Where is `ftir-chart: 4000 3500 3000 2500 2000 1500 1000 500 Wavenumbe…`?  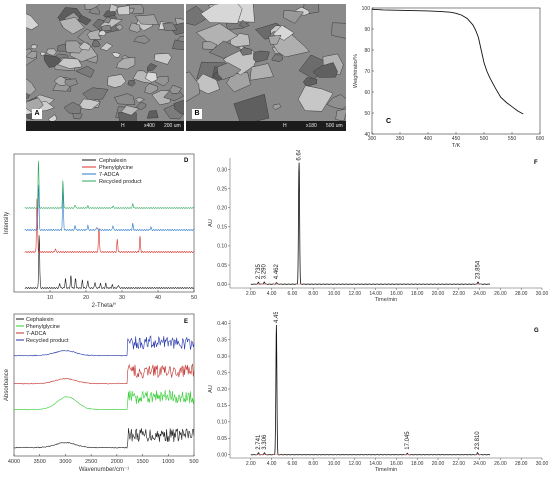 ftir-chart: 4000 3500 3000 2500 2000 1500 1000 500 Wavenumbe… is located at coordinates (101, 393).